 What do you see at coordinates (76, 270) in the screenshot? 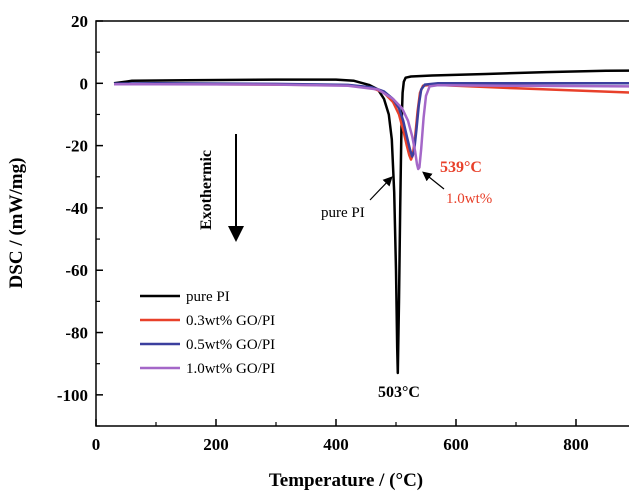
I see `y-tick-label: -60` at bounding box center [76, 270].